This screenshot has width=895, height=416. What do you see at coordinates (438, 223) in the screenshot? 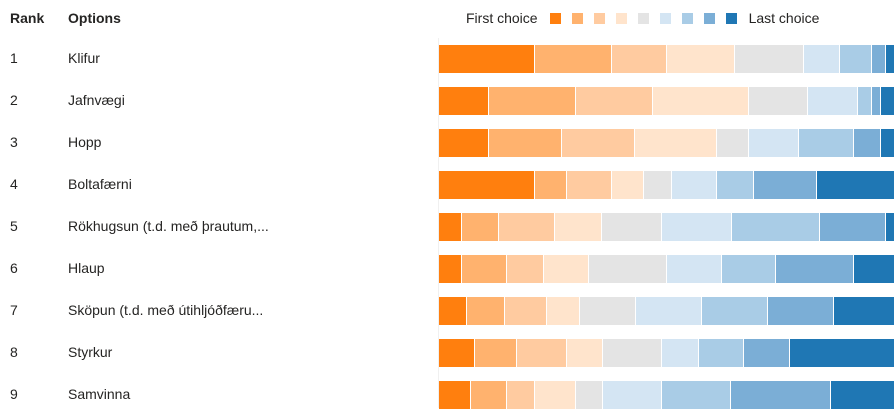
I see `chart-divider` at bounding box center [438, 223].